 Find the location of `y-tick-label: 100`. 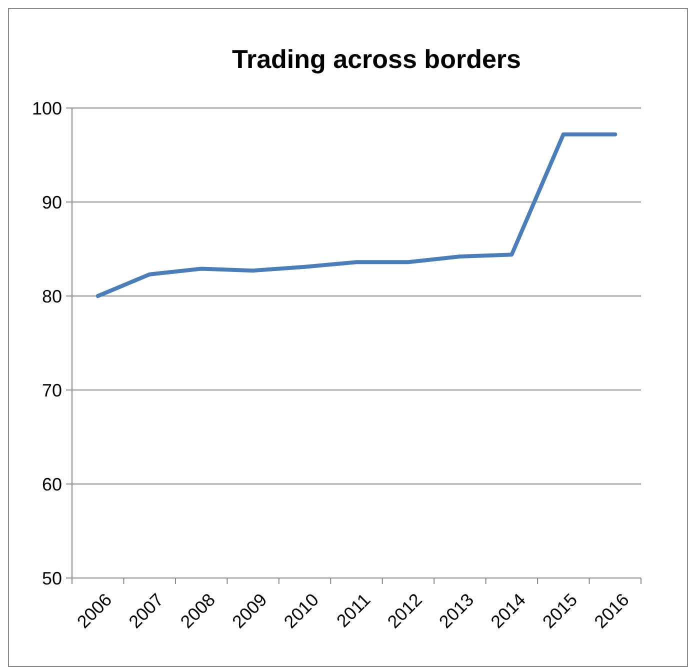

y-tick-label: 100 is located at coordinates (47, 108).